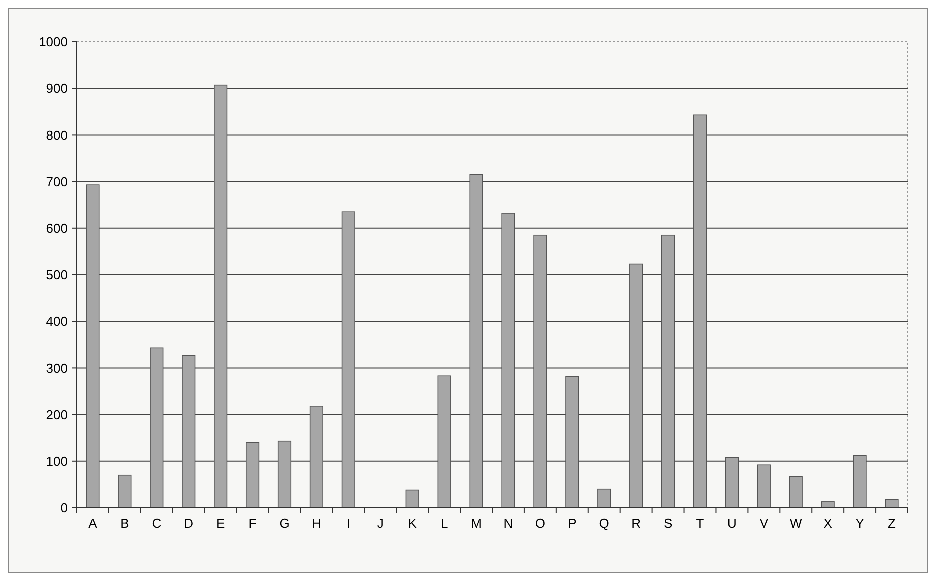 Image resolution: width=936 pixels, height=581 pixels. What do you see at coordinates (444, 523) in the screenshot?
I see `x-tick-label: L` at bounding box center [444, 523].